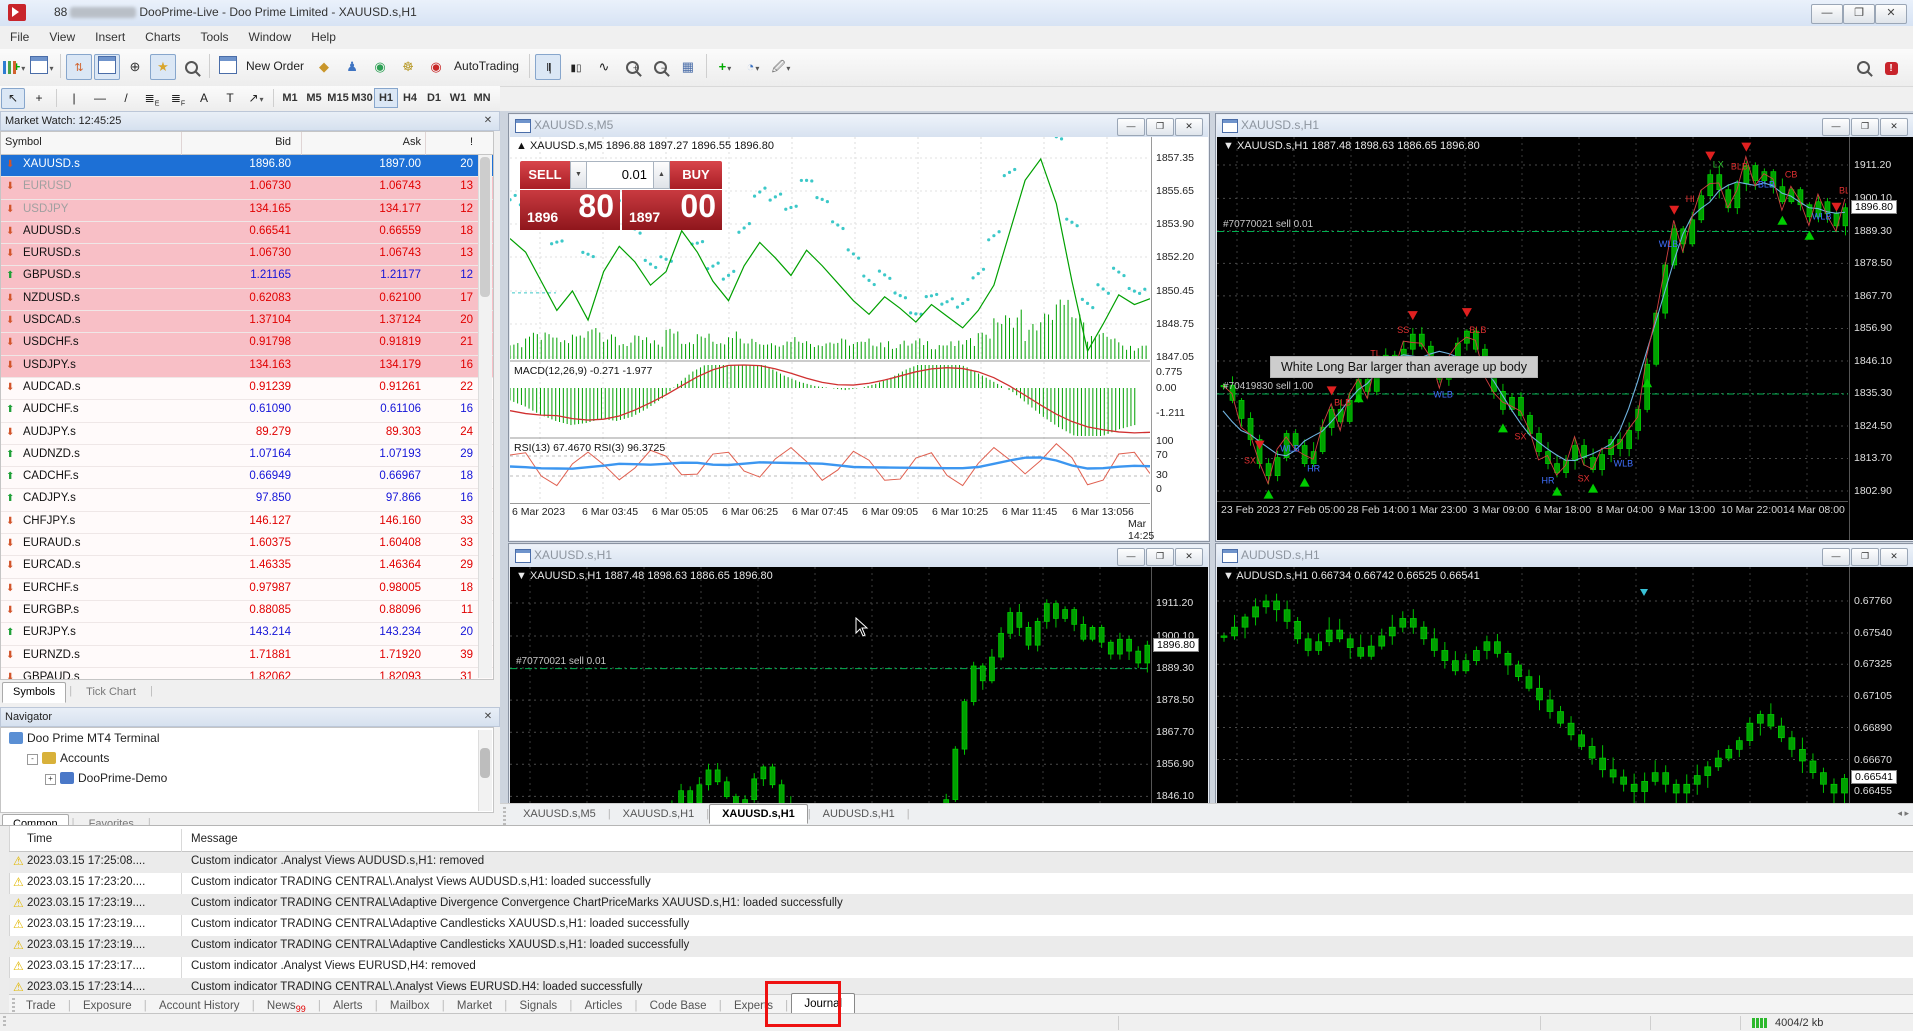 The height and width of the screenshot is (1031, 1913). I want to click on market-watch-row-xauusd.s: ⬇ XAUUSD.s 1896.80 1897.00 20, so click(247, 166).